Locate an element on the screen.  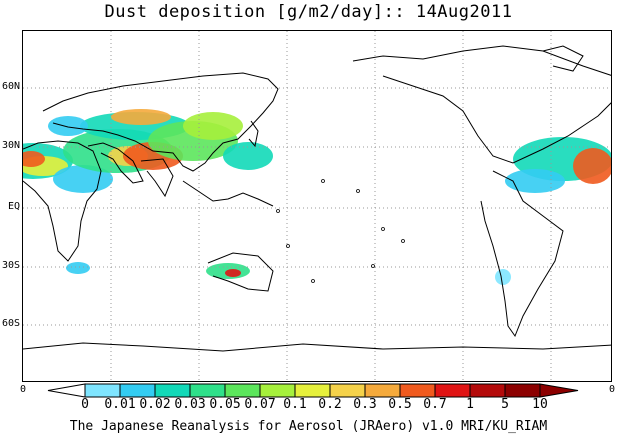
colorbar-tick-label: 10 is located at coordinates (540, 404).